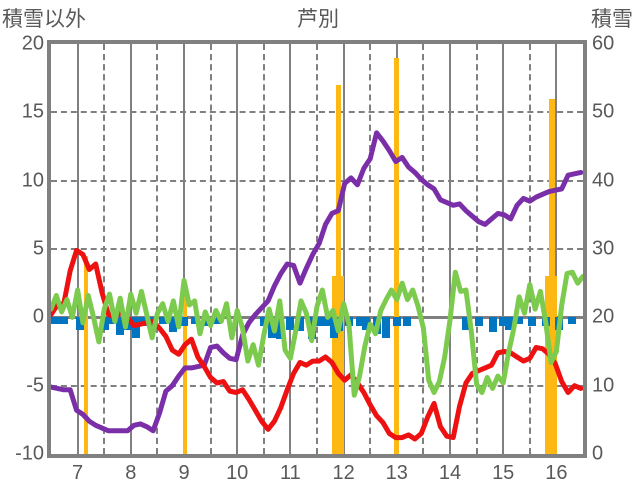 This screenshot has width=636, height=501. Describe the element at coordinates (184, 473) in the screenshot. I see `x-axis-tick: 9` at that location.